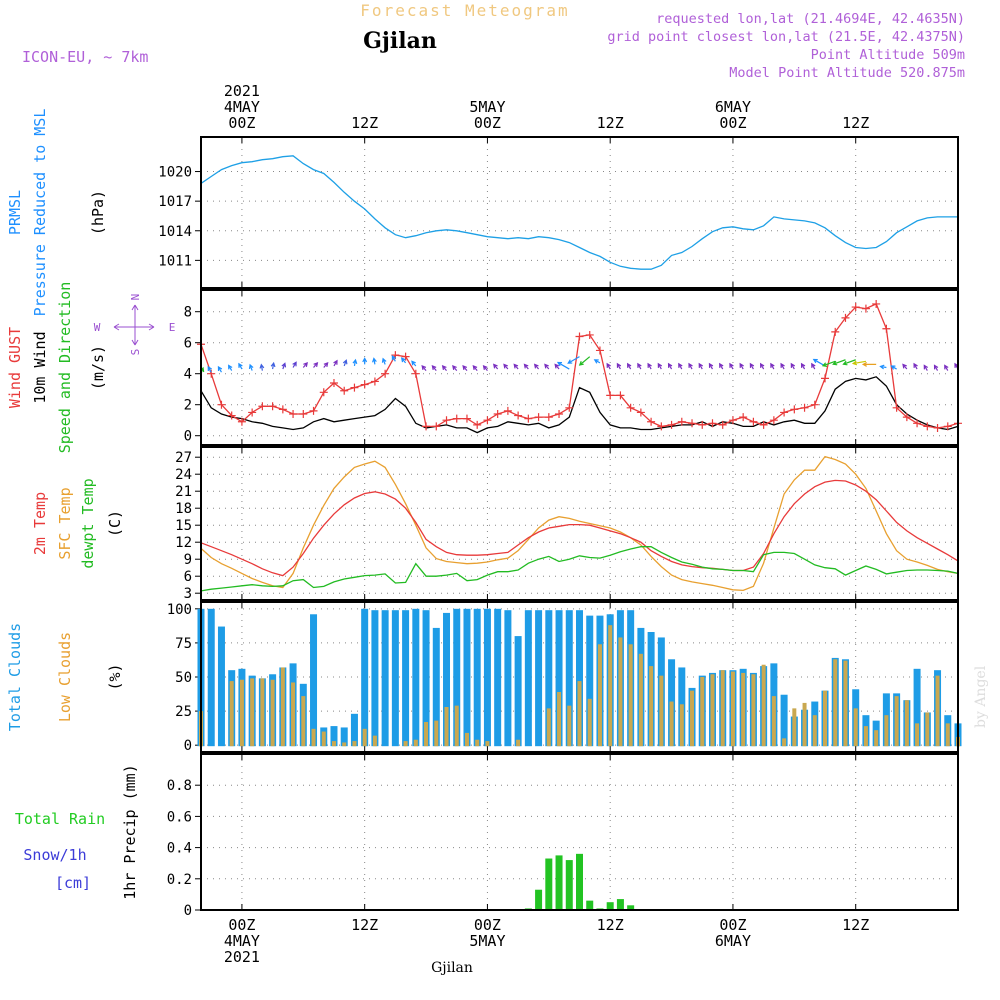  Describe the element at coordinates (733, 107) in the screenshot. I see `time-label: 6MAY` at that location.